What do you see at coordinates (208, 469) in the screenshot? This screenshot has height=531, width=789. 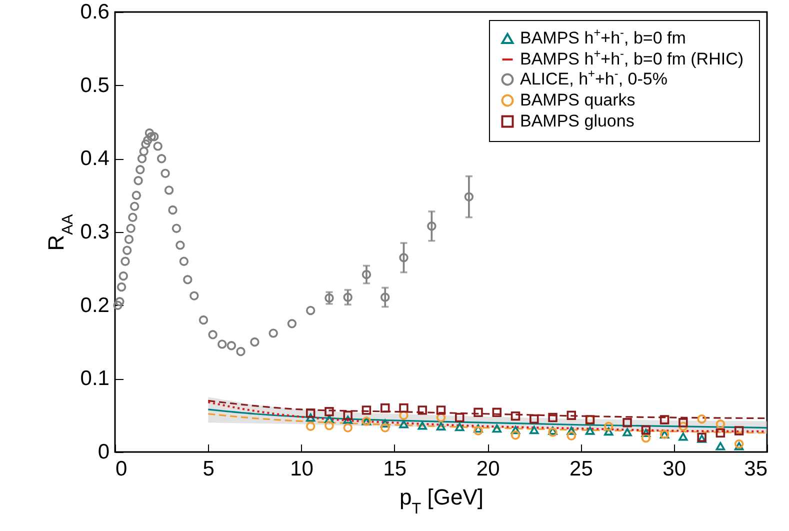 I see `x-tick-label: 5` at bounding box center [208, 469].